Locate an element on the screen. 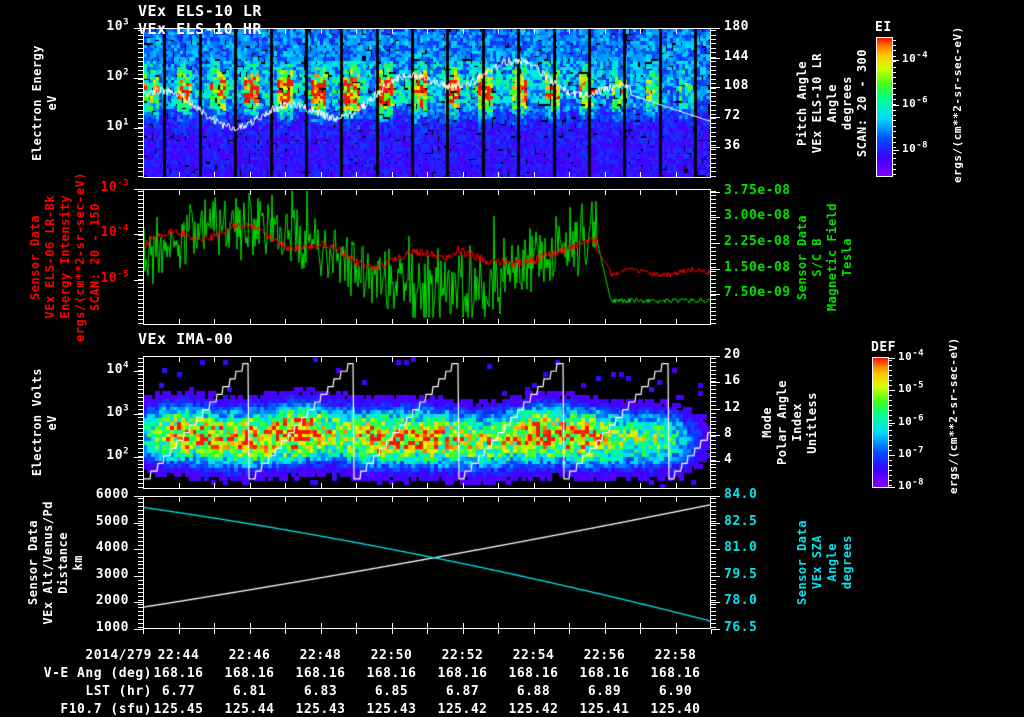  colorbar-tick-label: 10-8 is located at coordinates (915, 147).